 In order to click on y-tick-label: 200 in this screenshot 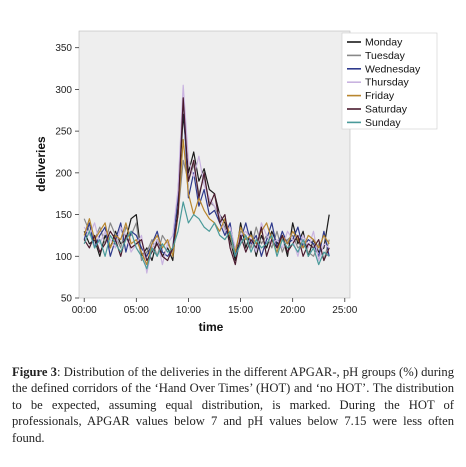, I will do `click(63, 173)`.